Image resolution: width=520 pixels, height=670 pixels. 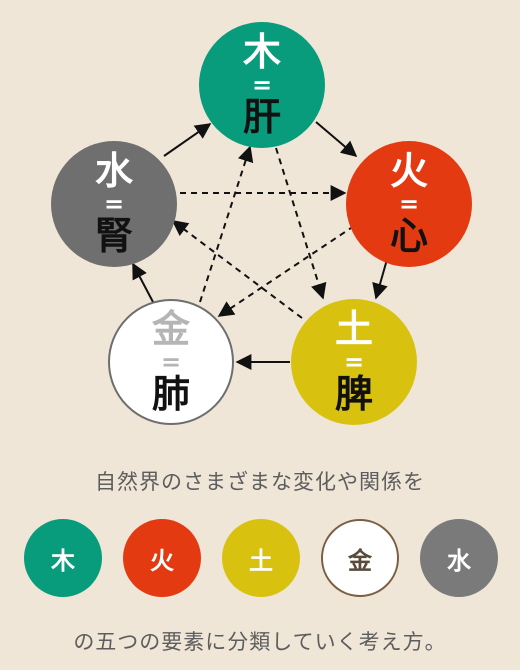 What do you see at coordinates (63, 558) in the screenshot?
I see `legend-wood-circle: 木` at bounding box center [63, 558].